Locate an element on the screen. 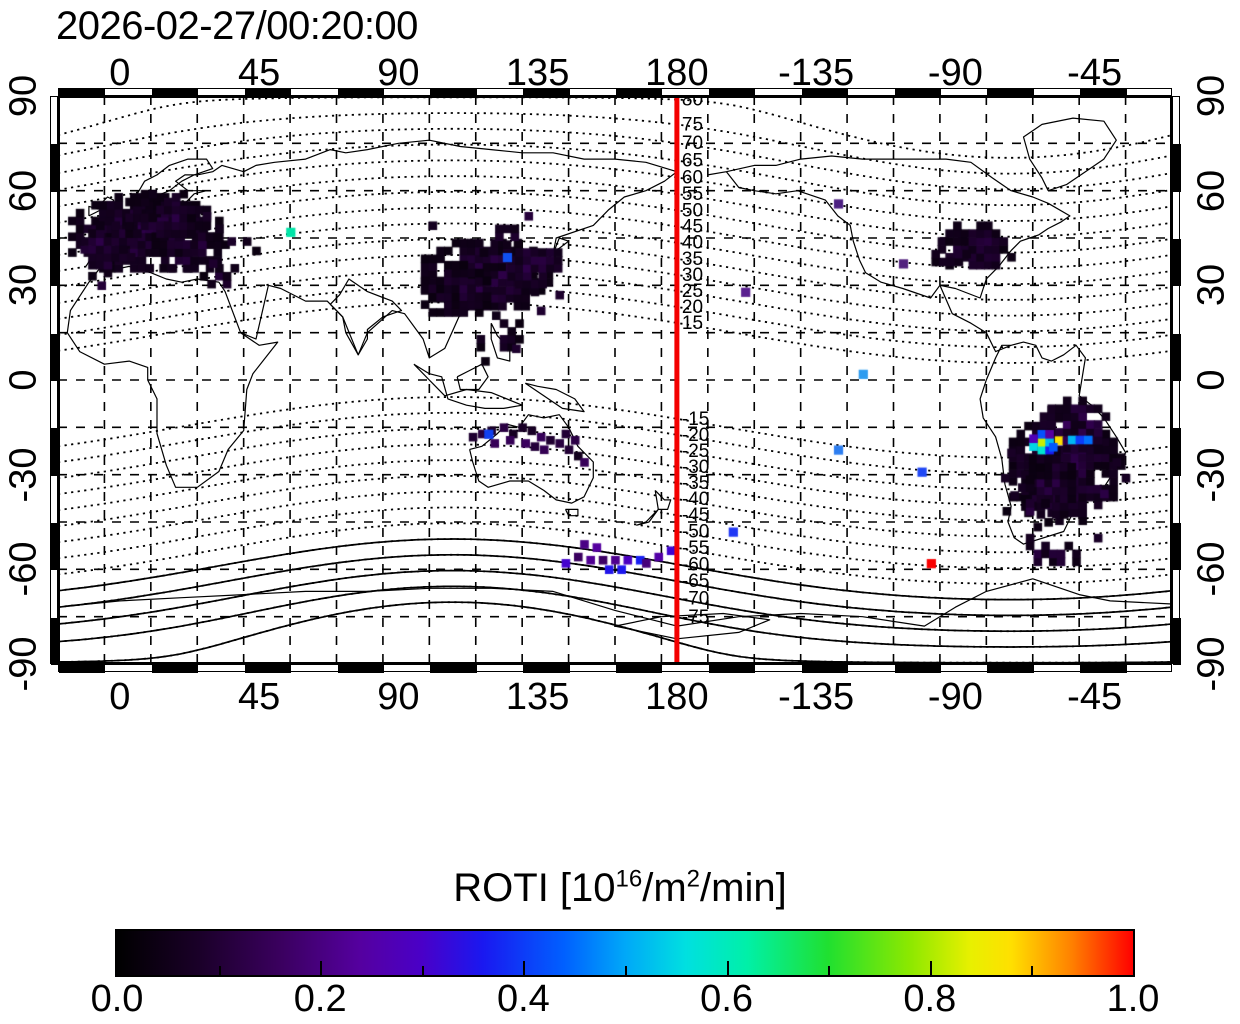  colorbar-tick-labels: 0.0 0.2 0.4 0.6 0.8 1.0 is located at coordinates (620, 1000).